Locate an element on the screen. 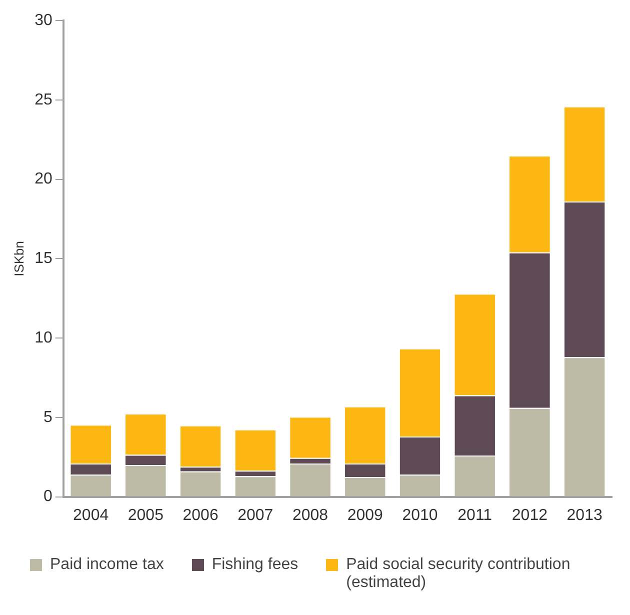  x-tick-label: 2006 is located at coordinates (200, 515).